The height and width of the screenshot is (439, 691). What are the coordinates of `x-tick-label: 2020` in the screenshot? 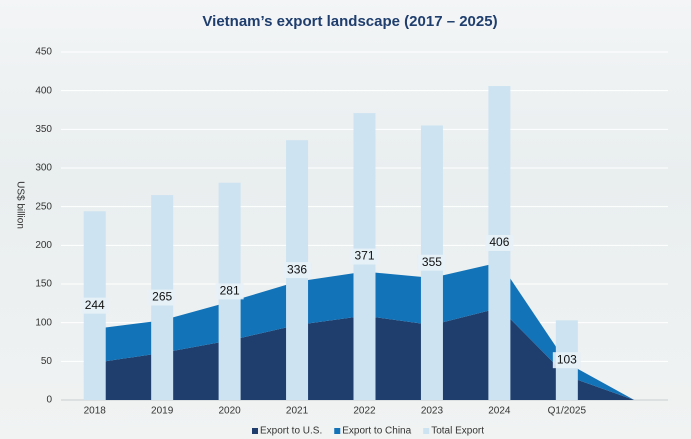 It's located at (229, 411).